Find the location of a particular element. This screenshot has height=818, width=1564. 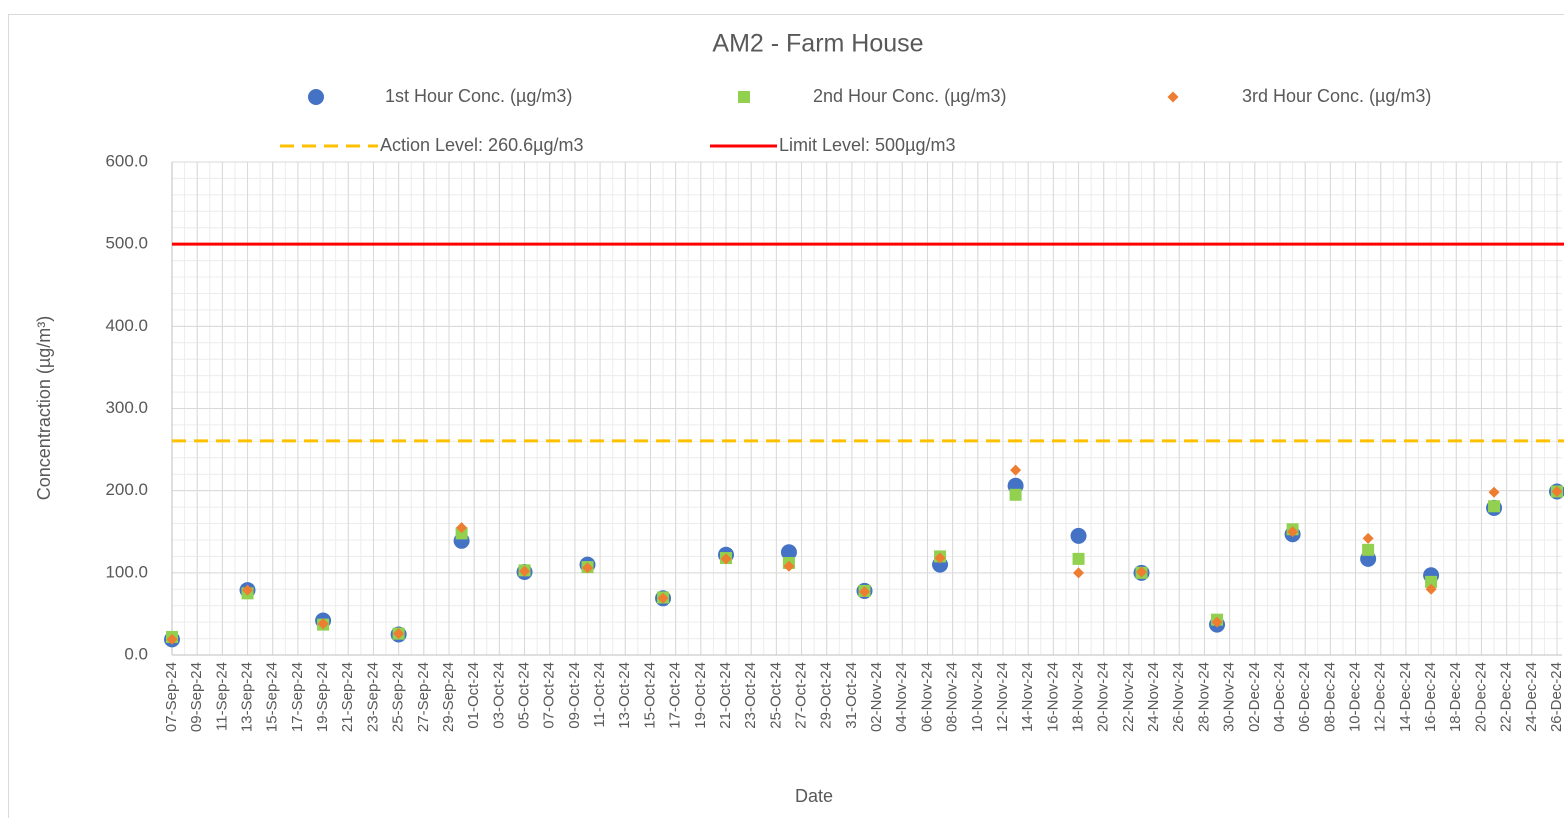

x-tick-label: 18-Dec-24 is located at coordinates (1455, 697).